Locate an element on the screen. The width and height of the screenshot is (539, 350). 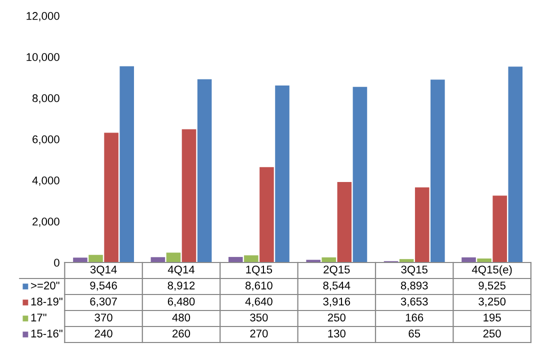
y-tick-label: 12,000 is located at coordinates (43, 17).